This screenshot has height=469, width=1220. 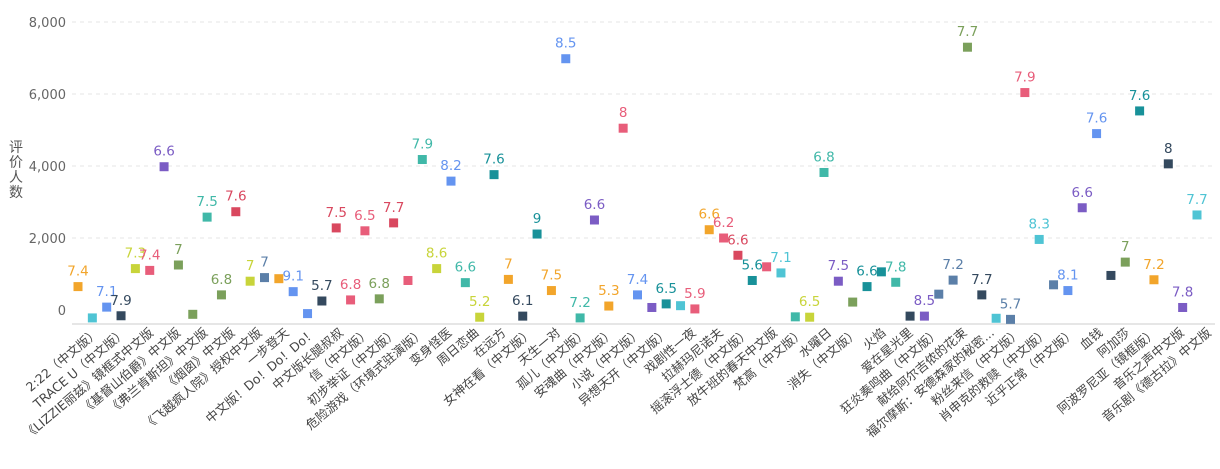 I want to click on data-label: 6.1, so click(x=522, y=301).